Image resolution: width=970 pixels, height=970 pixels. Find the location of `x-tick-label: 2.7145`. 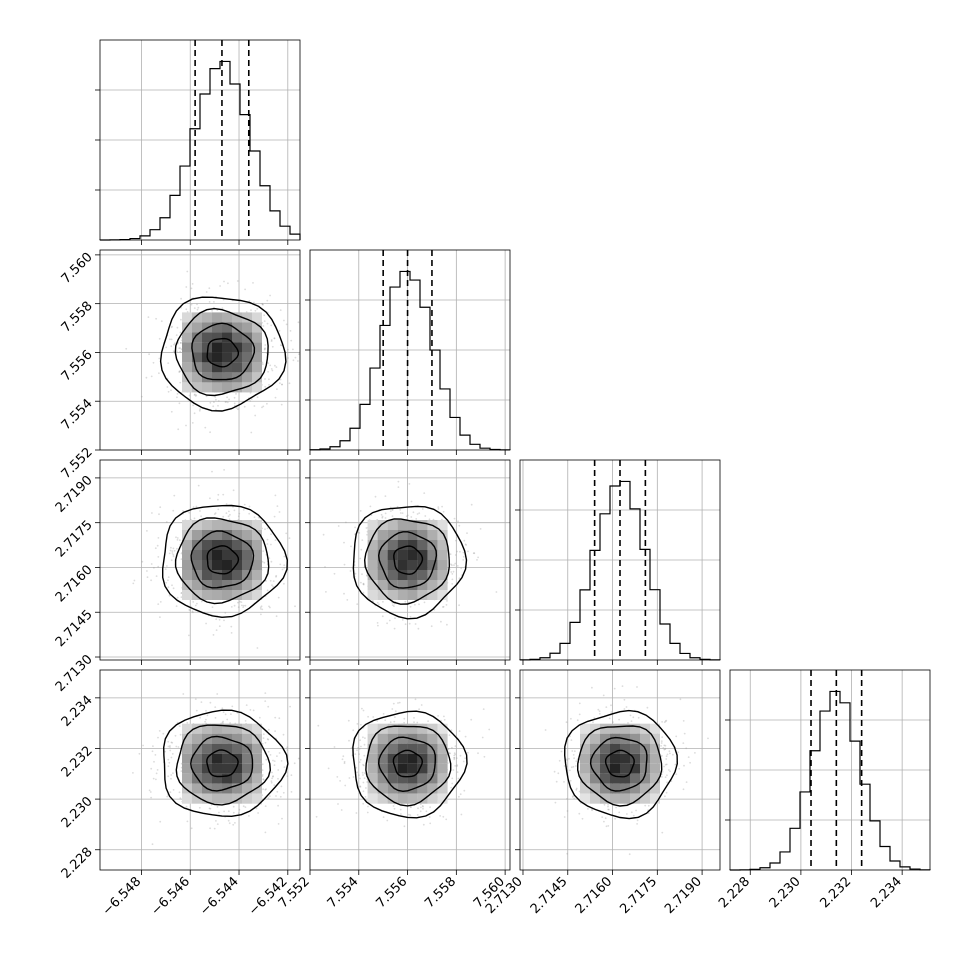

x-tick-label: 2.7145 is located at coordinates (549, 895).